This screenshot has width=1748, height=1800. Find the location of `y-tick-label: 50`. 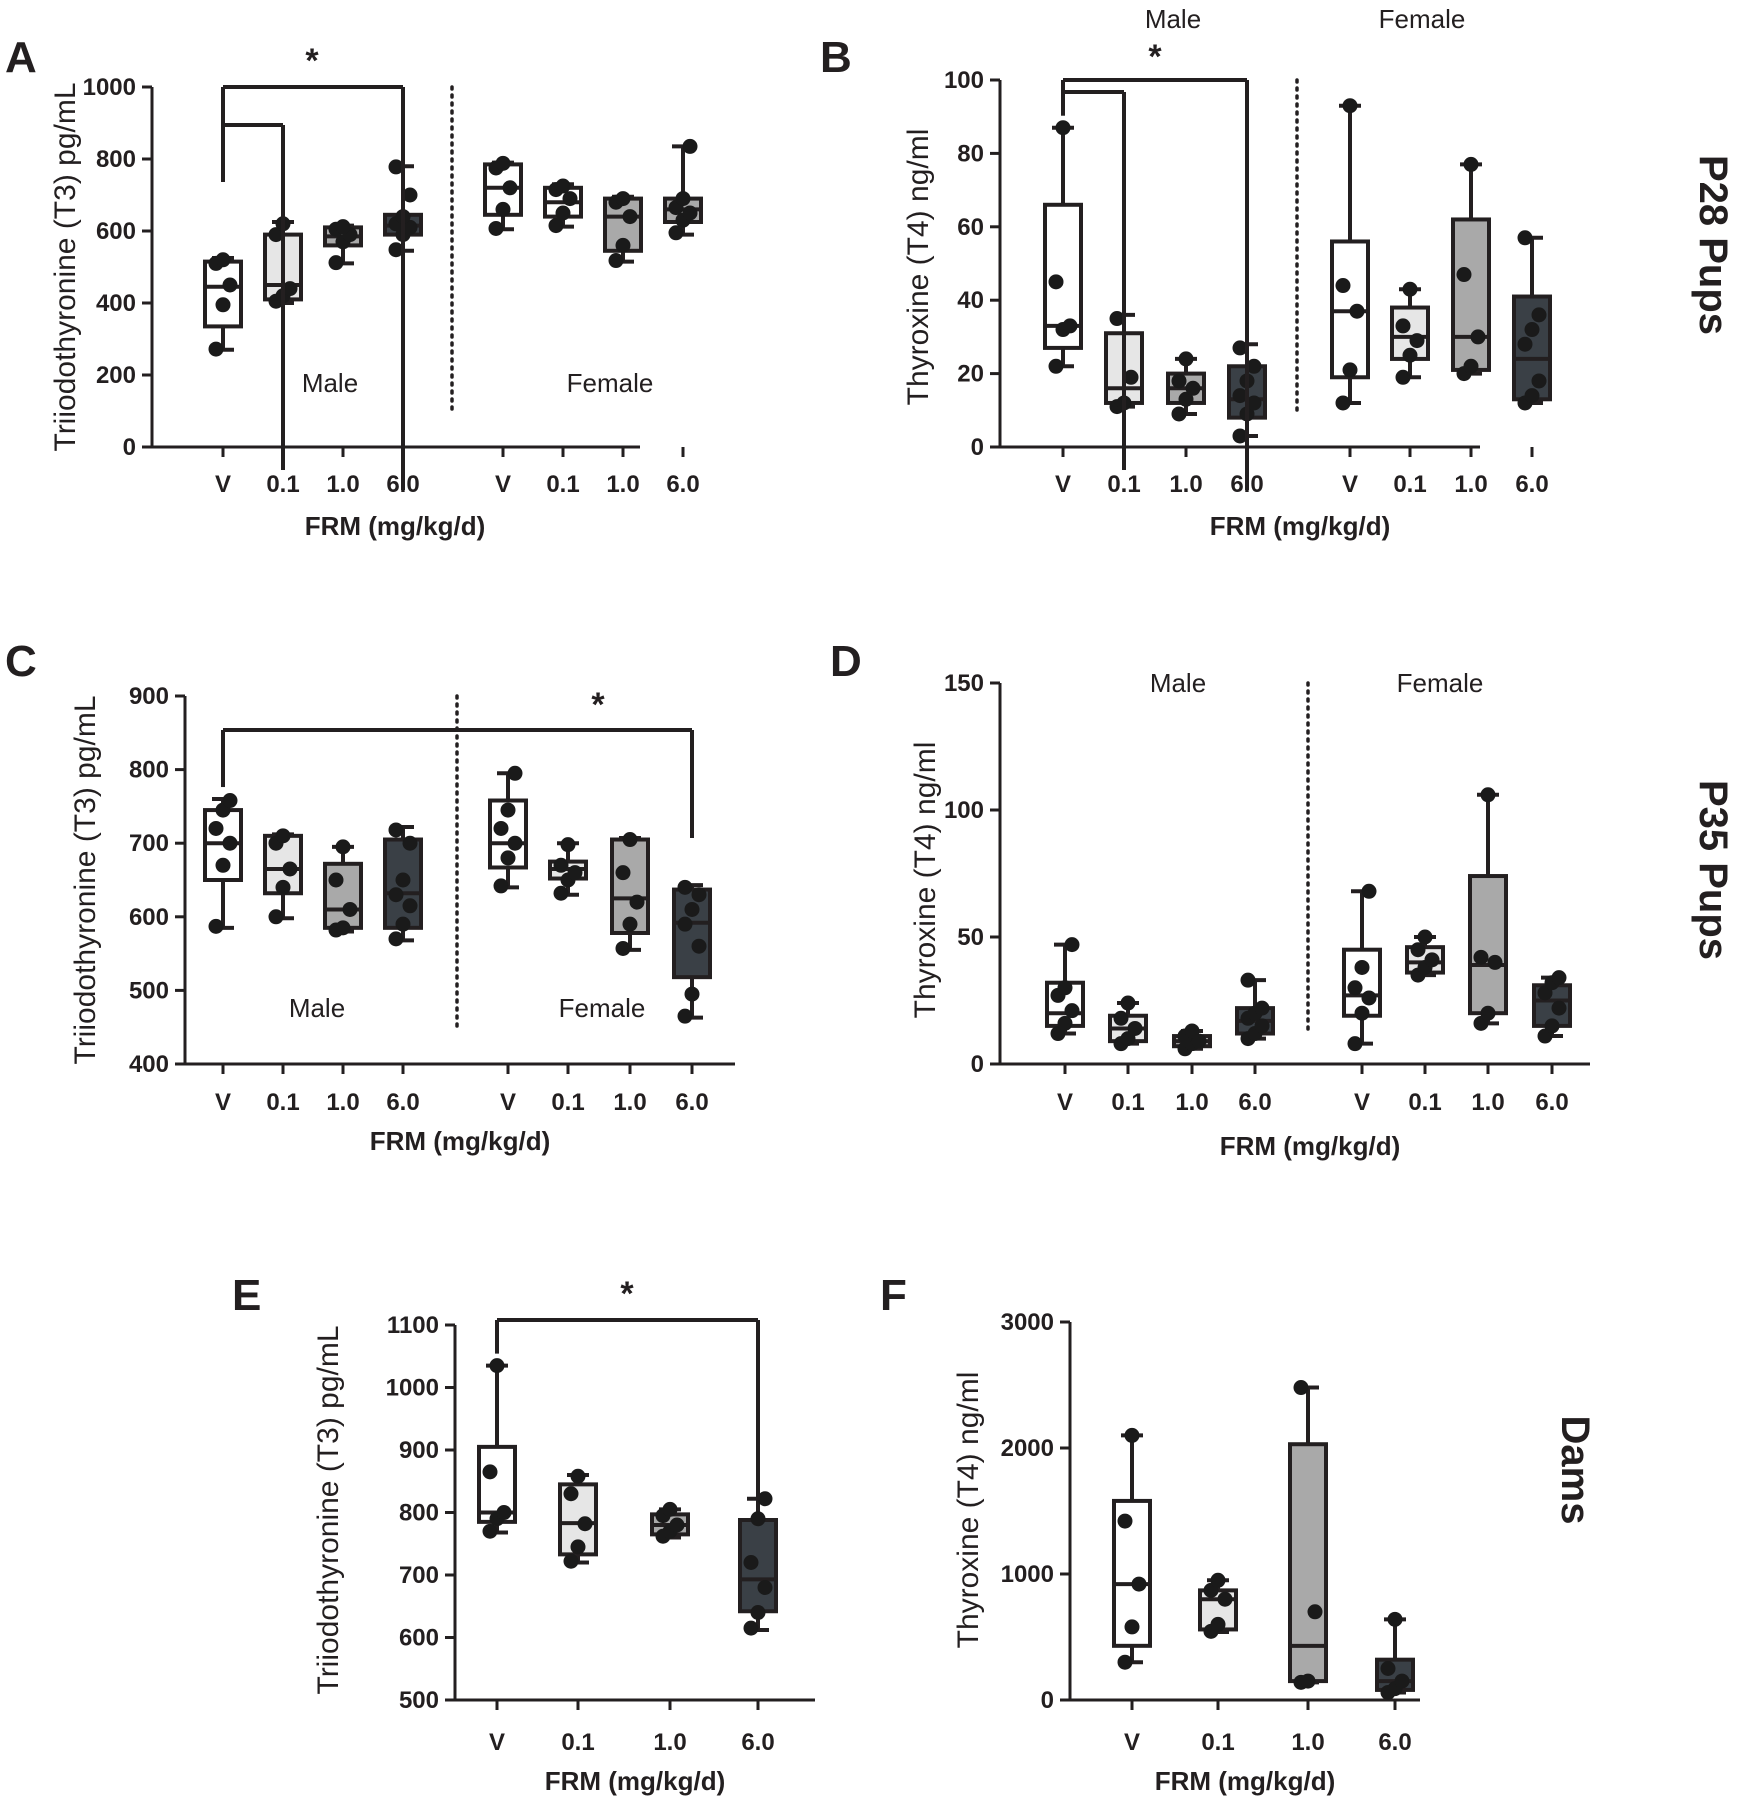

y-tick-label: 50 is located at coordinates (970, 937).